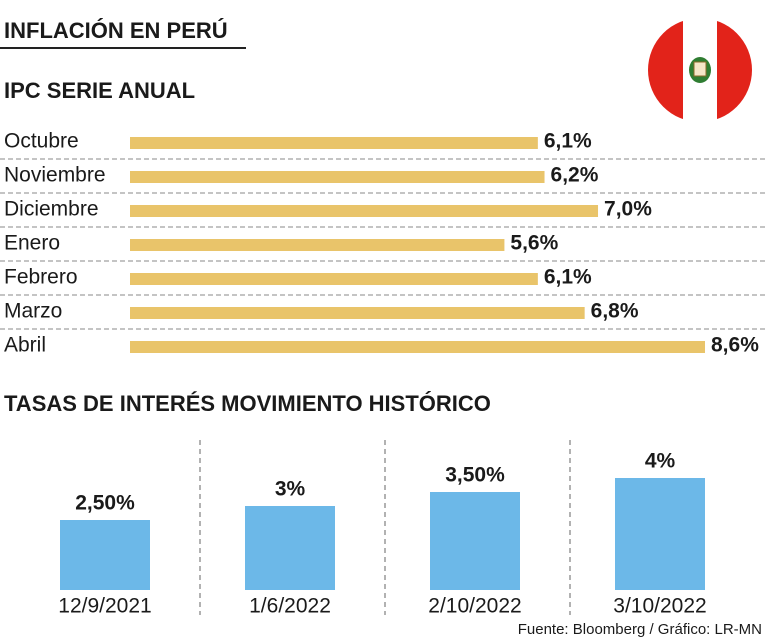 The width and height of the screenshot is (768, 640). What do you see at coordinates (640, 629) in the screenshot?
I see `source: Fuente: Bloomberg / Gráfico: LR-MN` at bounding box center [640, 629].